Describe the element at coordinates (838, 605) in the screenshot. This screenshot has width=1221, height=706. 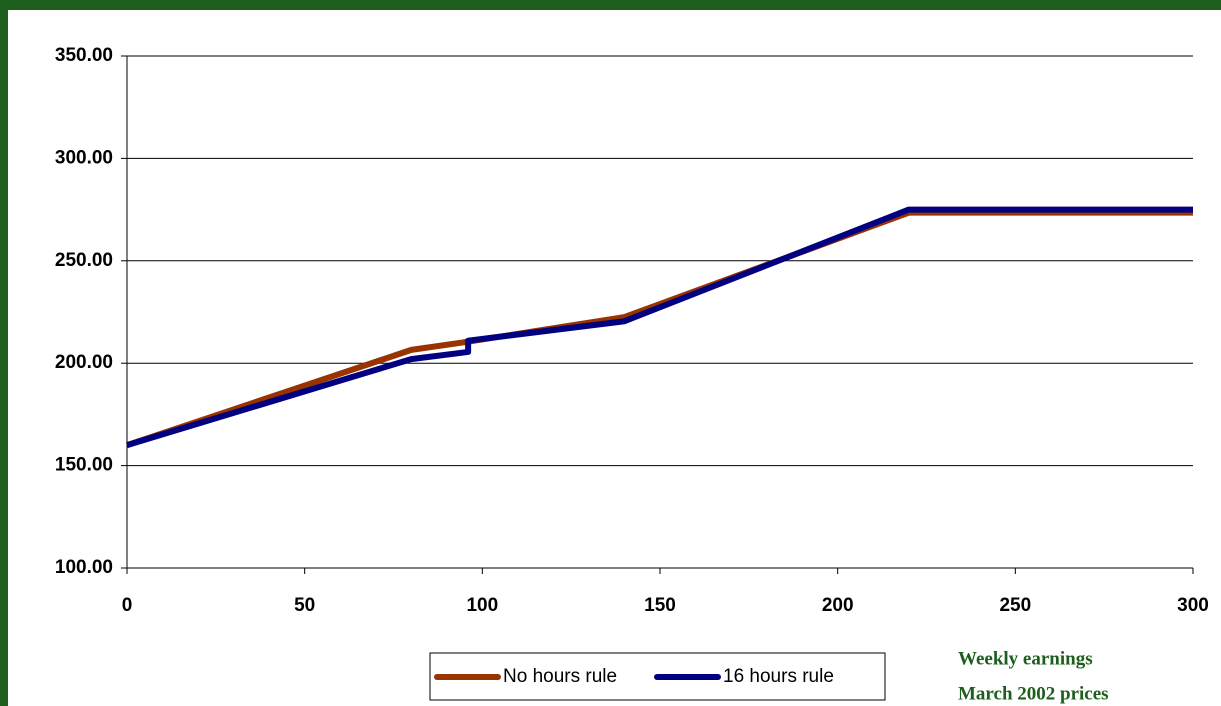
I see `x-tick-label: 200` at that location.